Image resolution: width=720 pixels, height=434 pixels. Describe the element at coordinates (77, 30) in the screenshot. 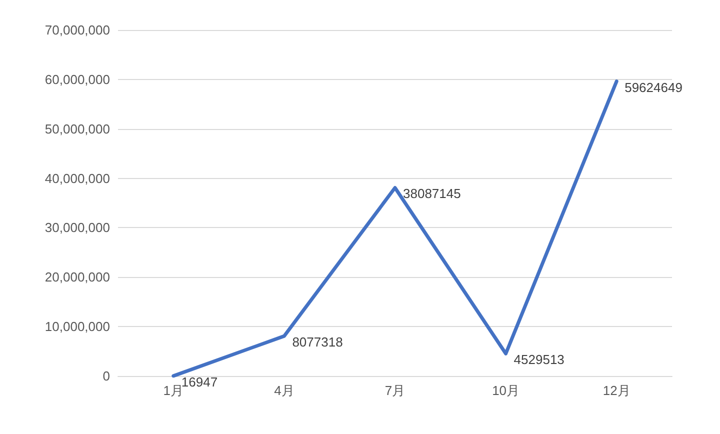

I see `y-tick-label: 70,000,000` at that location.